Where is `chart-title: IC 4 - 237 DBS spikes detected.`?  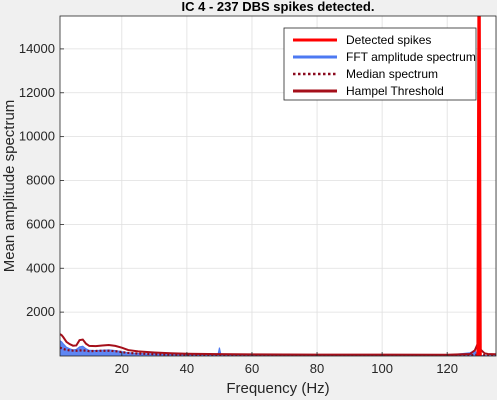
chart-title: IC 4 - 237 DBS spikes detected. is located at coordinates (278, 7).